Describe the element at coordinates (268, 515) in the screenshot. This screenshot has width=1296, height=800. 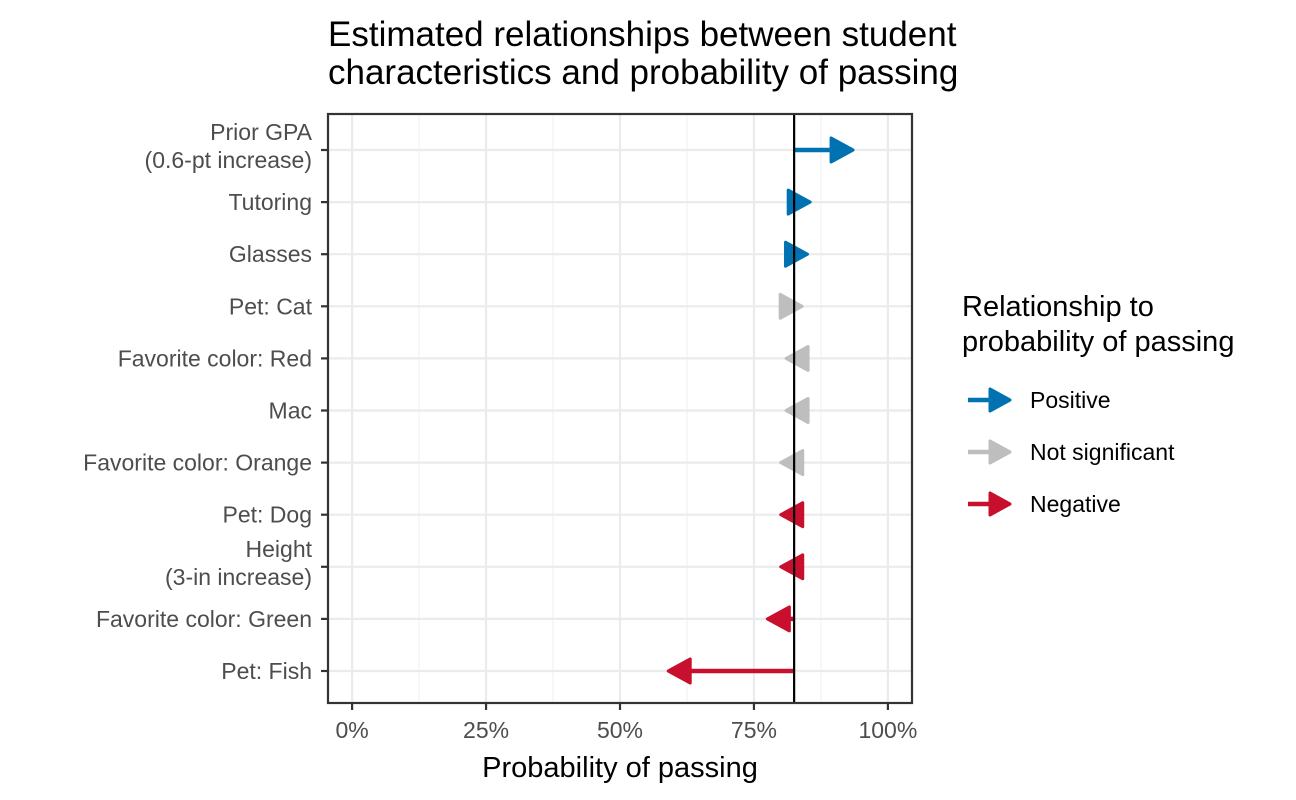
I see `y-tick-label: Pet: Dog` at that location.